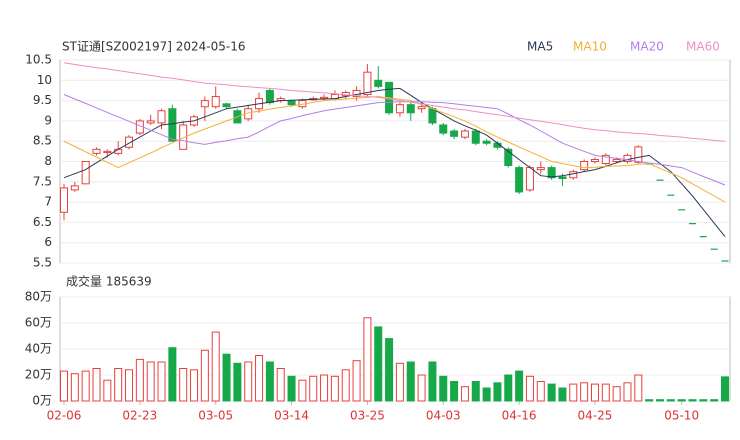 This screenshot has height=440, width=740. Describe the element at coordinates (443, 416) in the screenshot. I see `x-tick-label: 04-03` at that location.